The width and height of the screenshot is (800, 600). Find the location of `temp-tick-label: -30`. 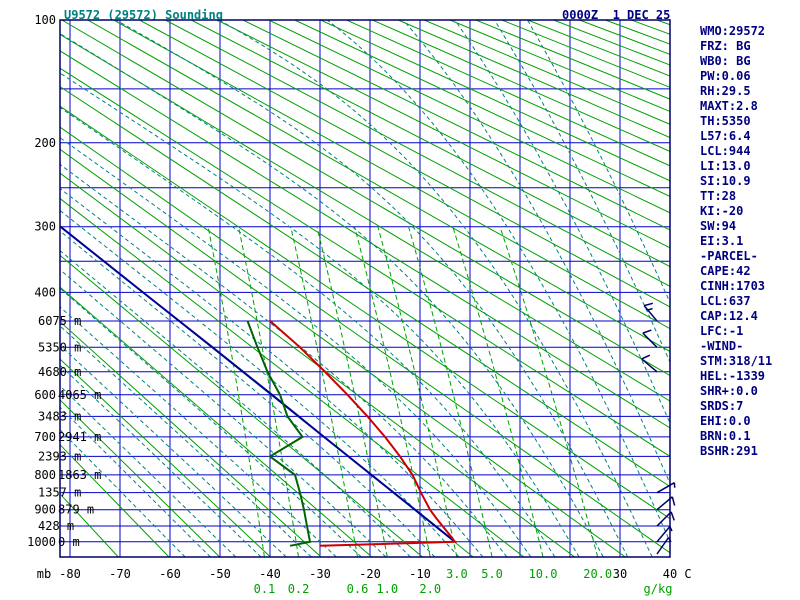

temp-tick-label: -30 is located at coordinates (320, 574).